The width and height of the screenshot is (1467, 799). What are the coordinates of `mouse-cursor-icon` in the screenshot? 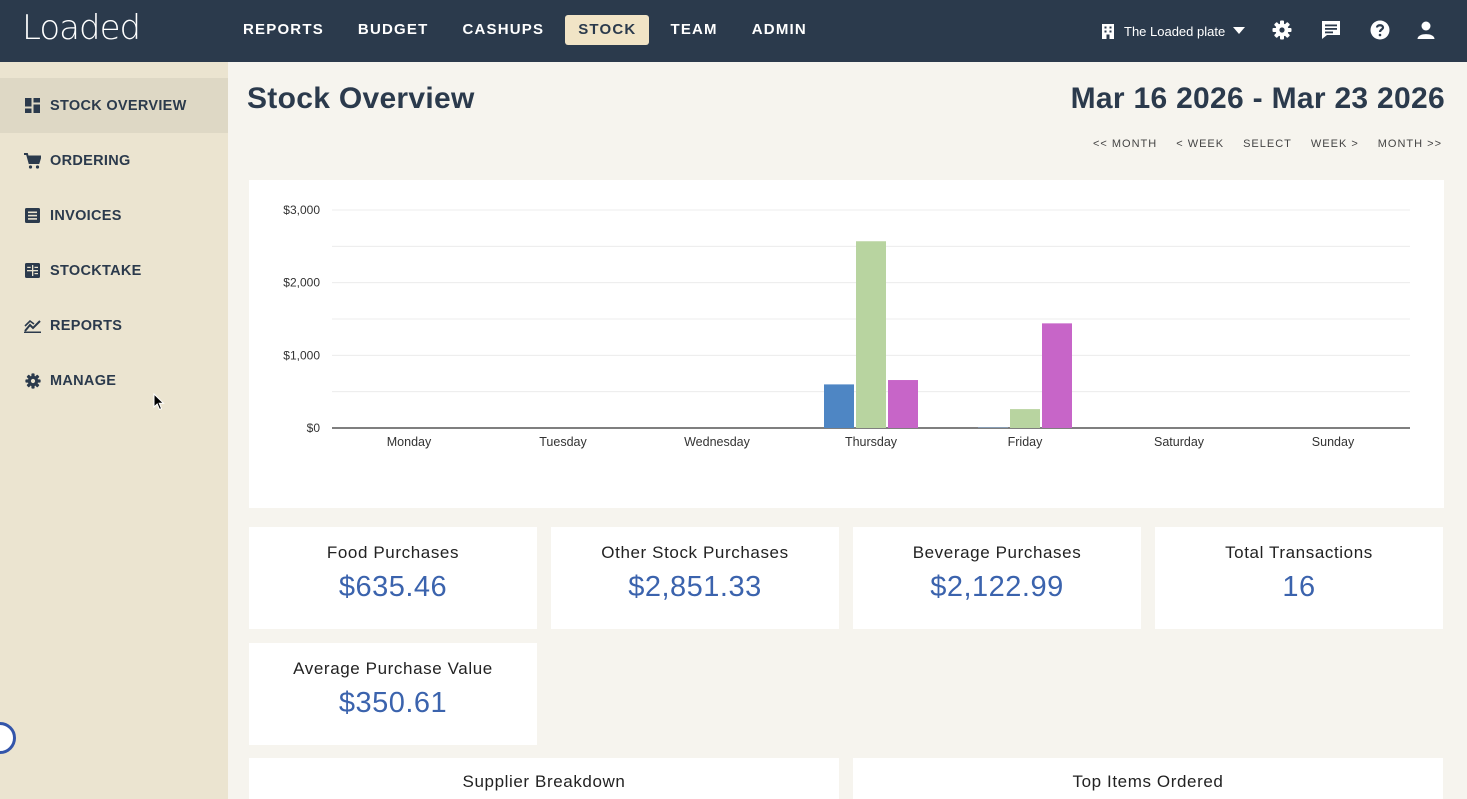 It's located at (159, 404).